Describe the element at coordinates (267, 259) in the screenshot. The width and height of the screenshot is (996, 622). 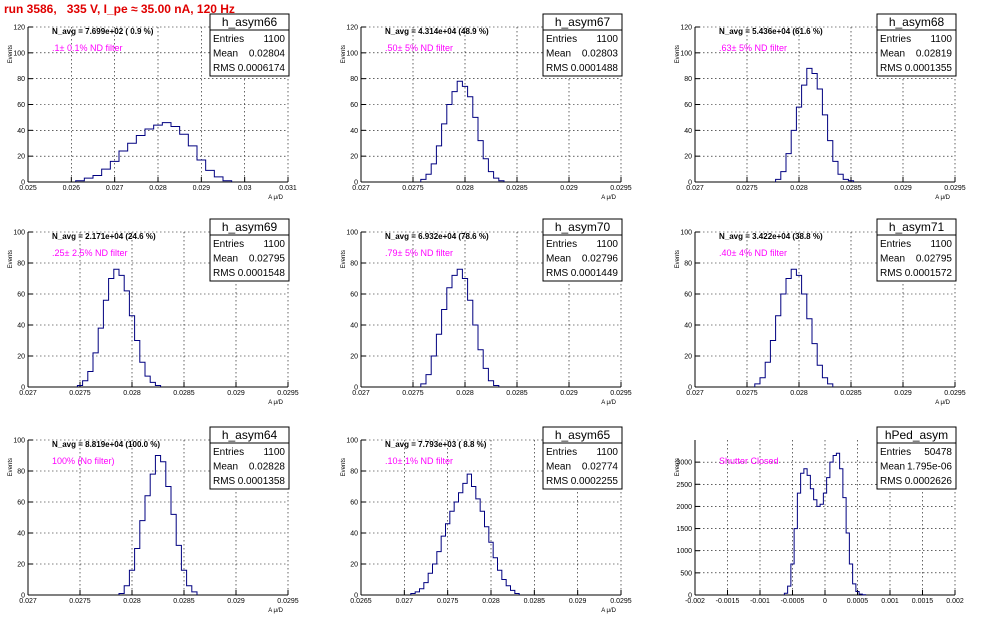
I see `stat-value: 0.02795` at that location.